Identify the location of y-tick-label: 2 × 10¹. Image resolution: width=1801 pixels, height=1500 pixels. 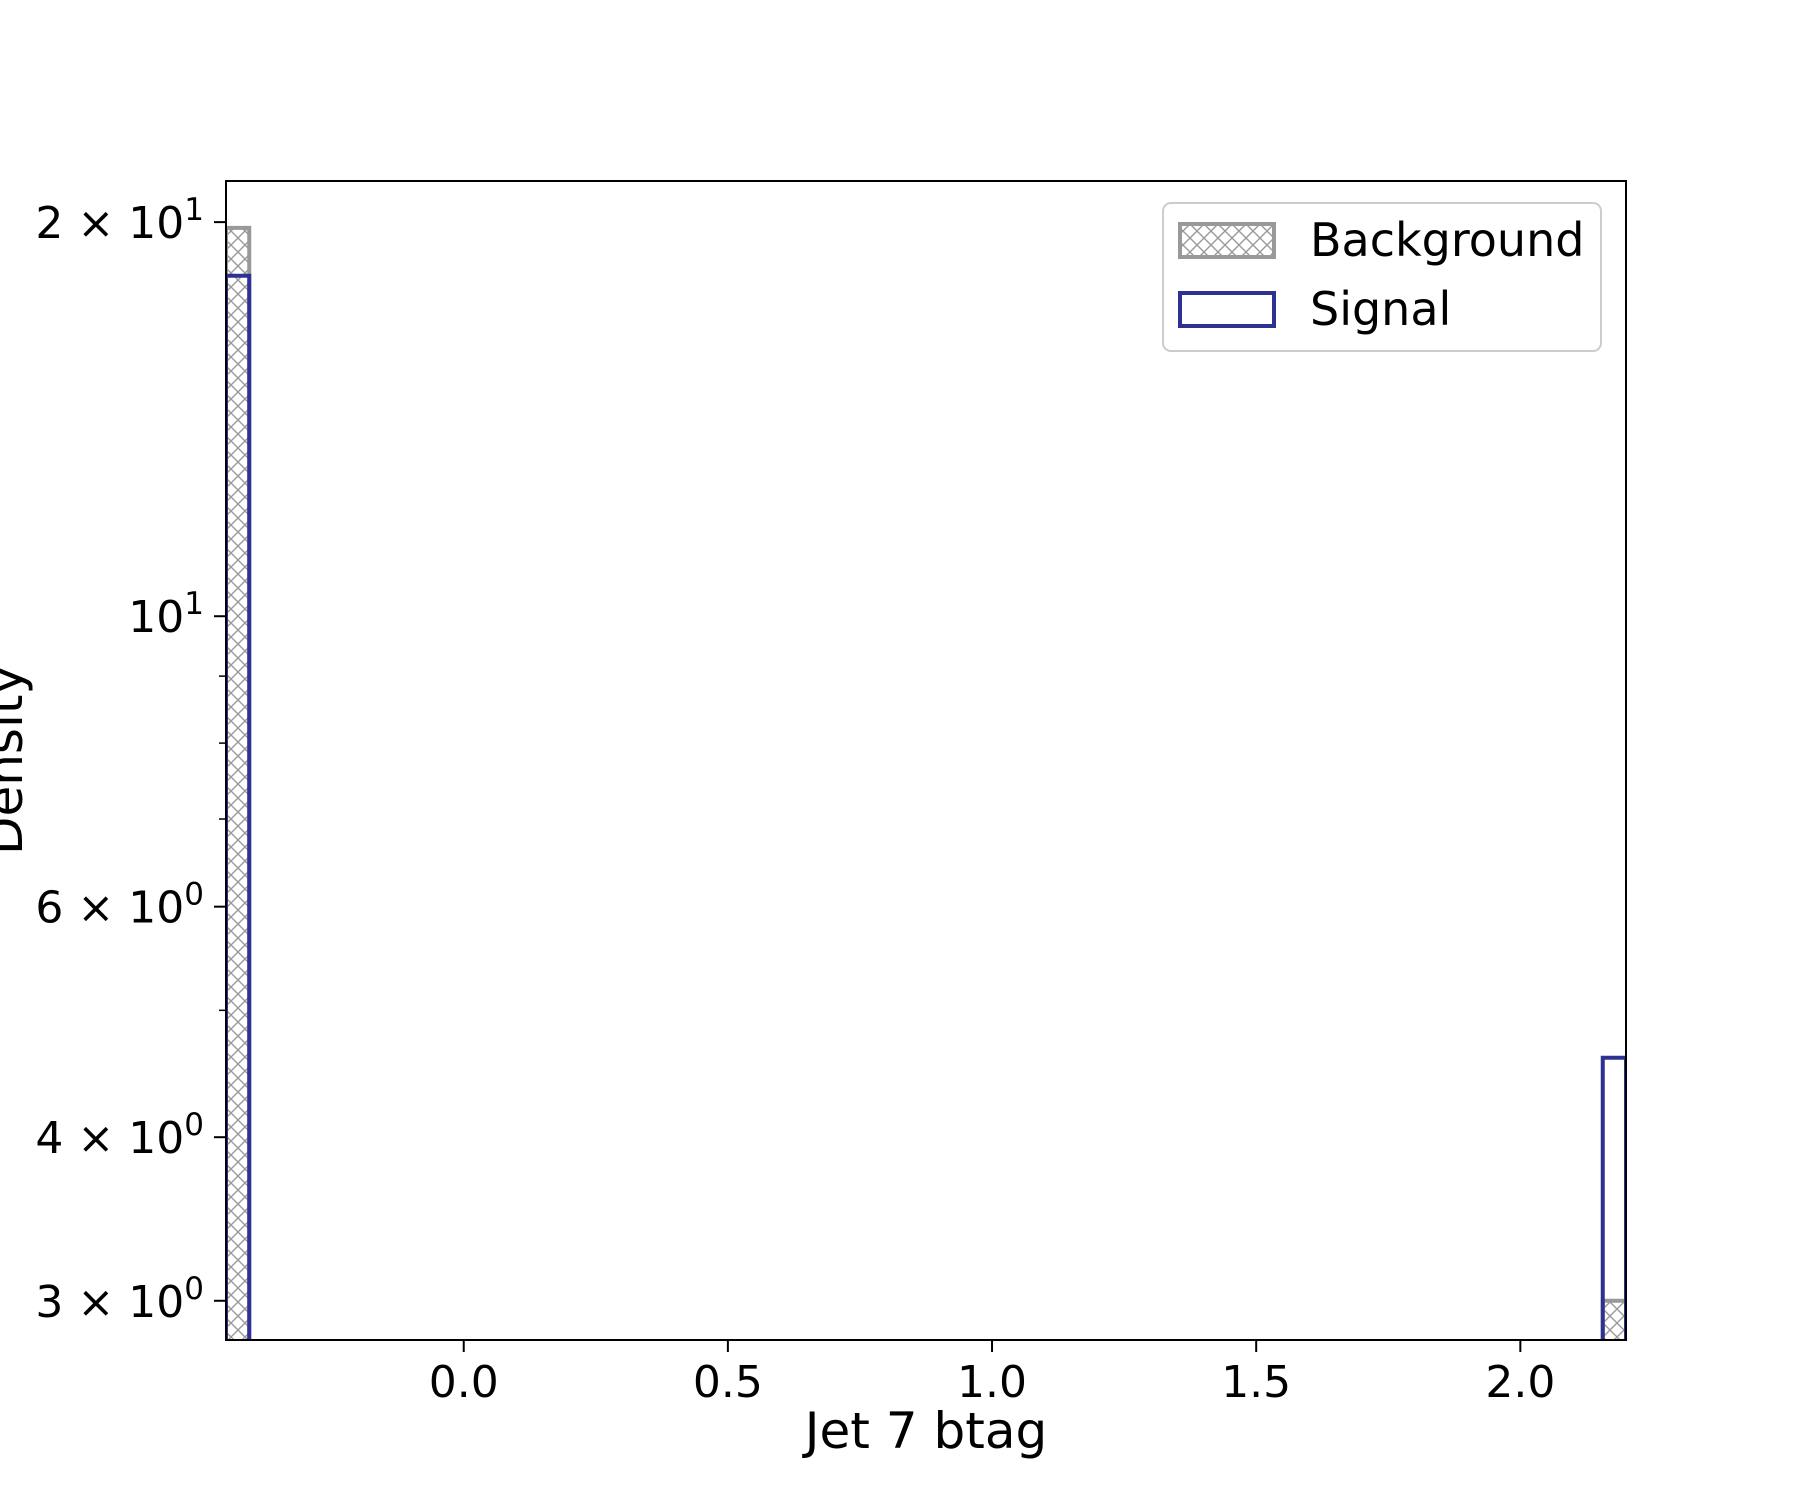
(119, 220).